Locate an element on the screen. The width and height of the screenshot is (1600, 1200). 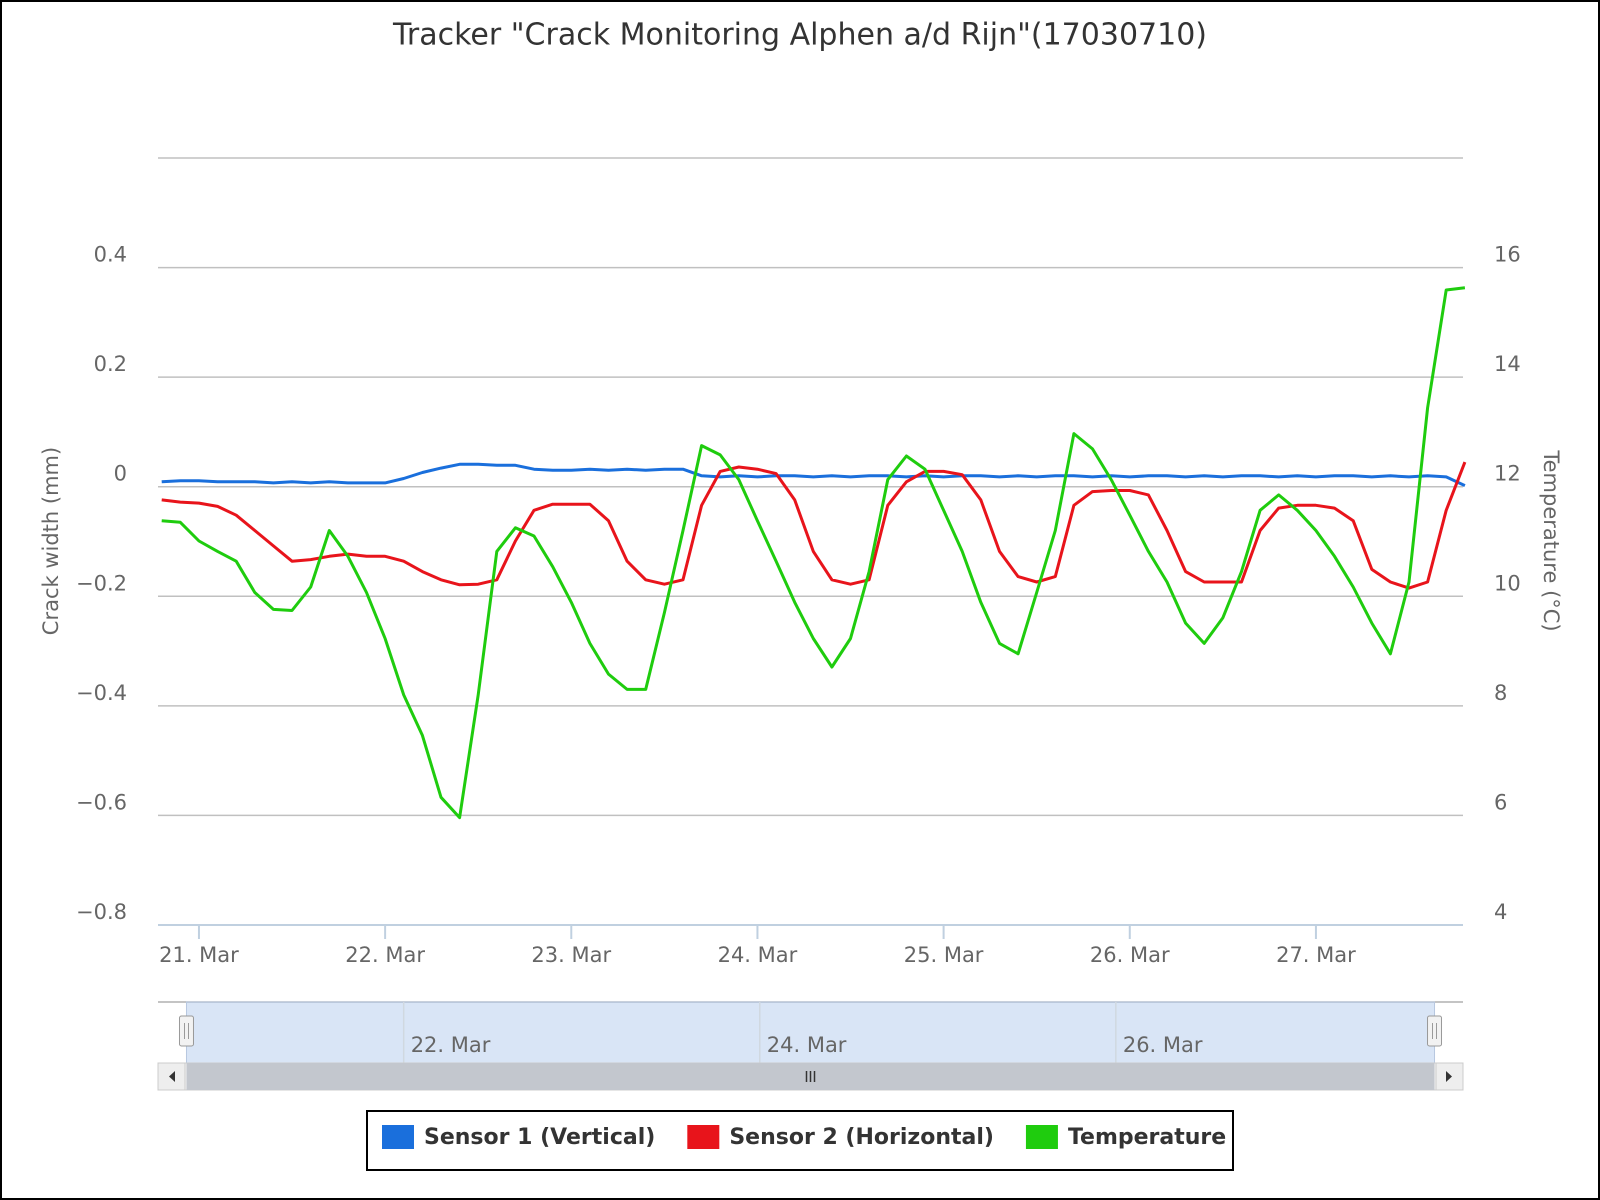
y-tick-label: −0.8 is located at coordinates (101, 912).